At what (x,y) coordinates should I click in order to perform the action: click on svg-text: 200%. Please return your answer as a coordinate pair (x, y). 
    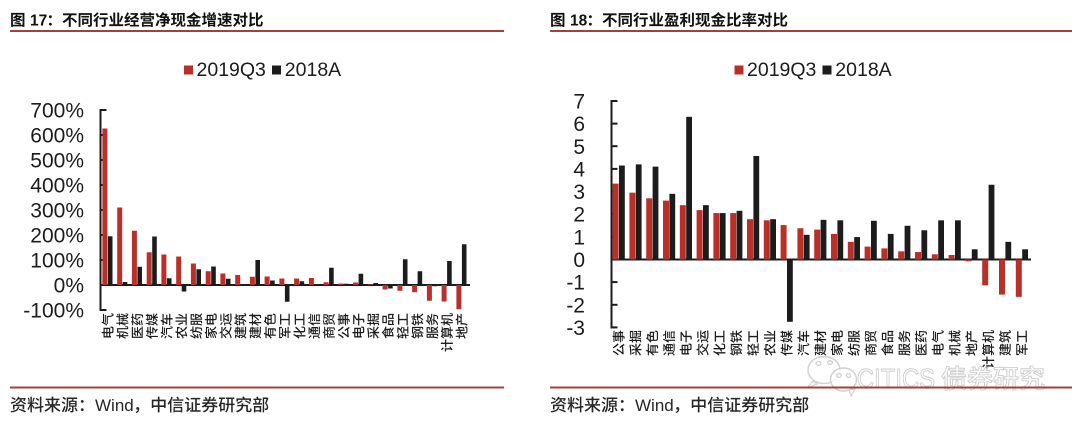
    Looking at the image, I should click on (57, 236).